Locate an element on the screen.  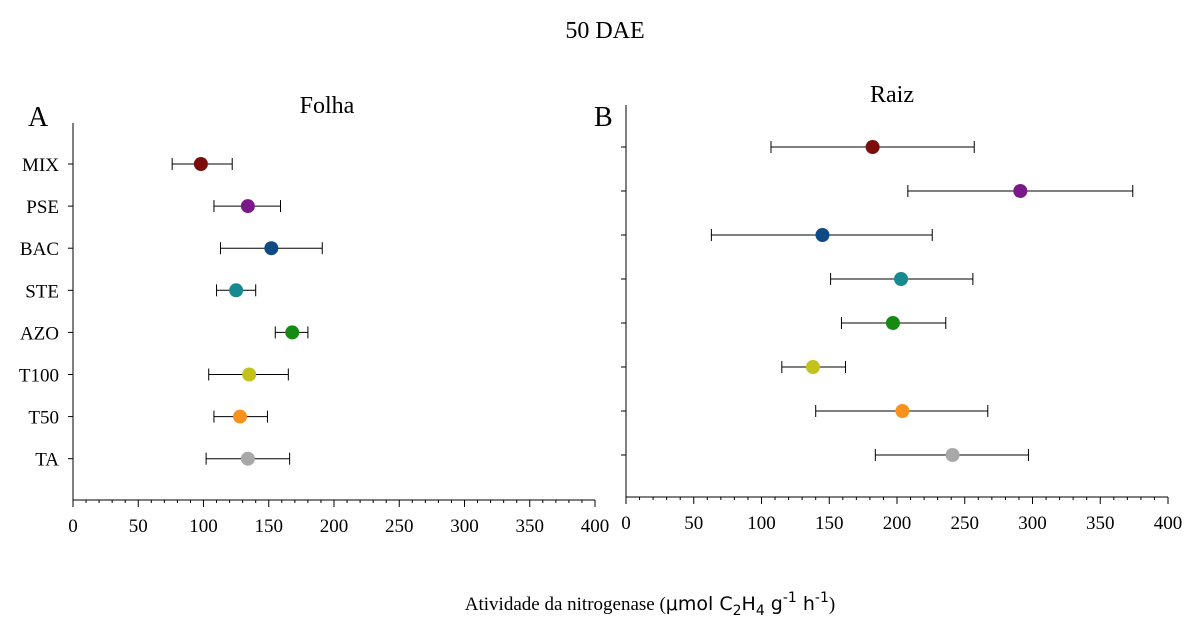
y-tick-label: TA is located at coordinates (47, 460).